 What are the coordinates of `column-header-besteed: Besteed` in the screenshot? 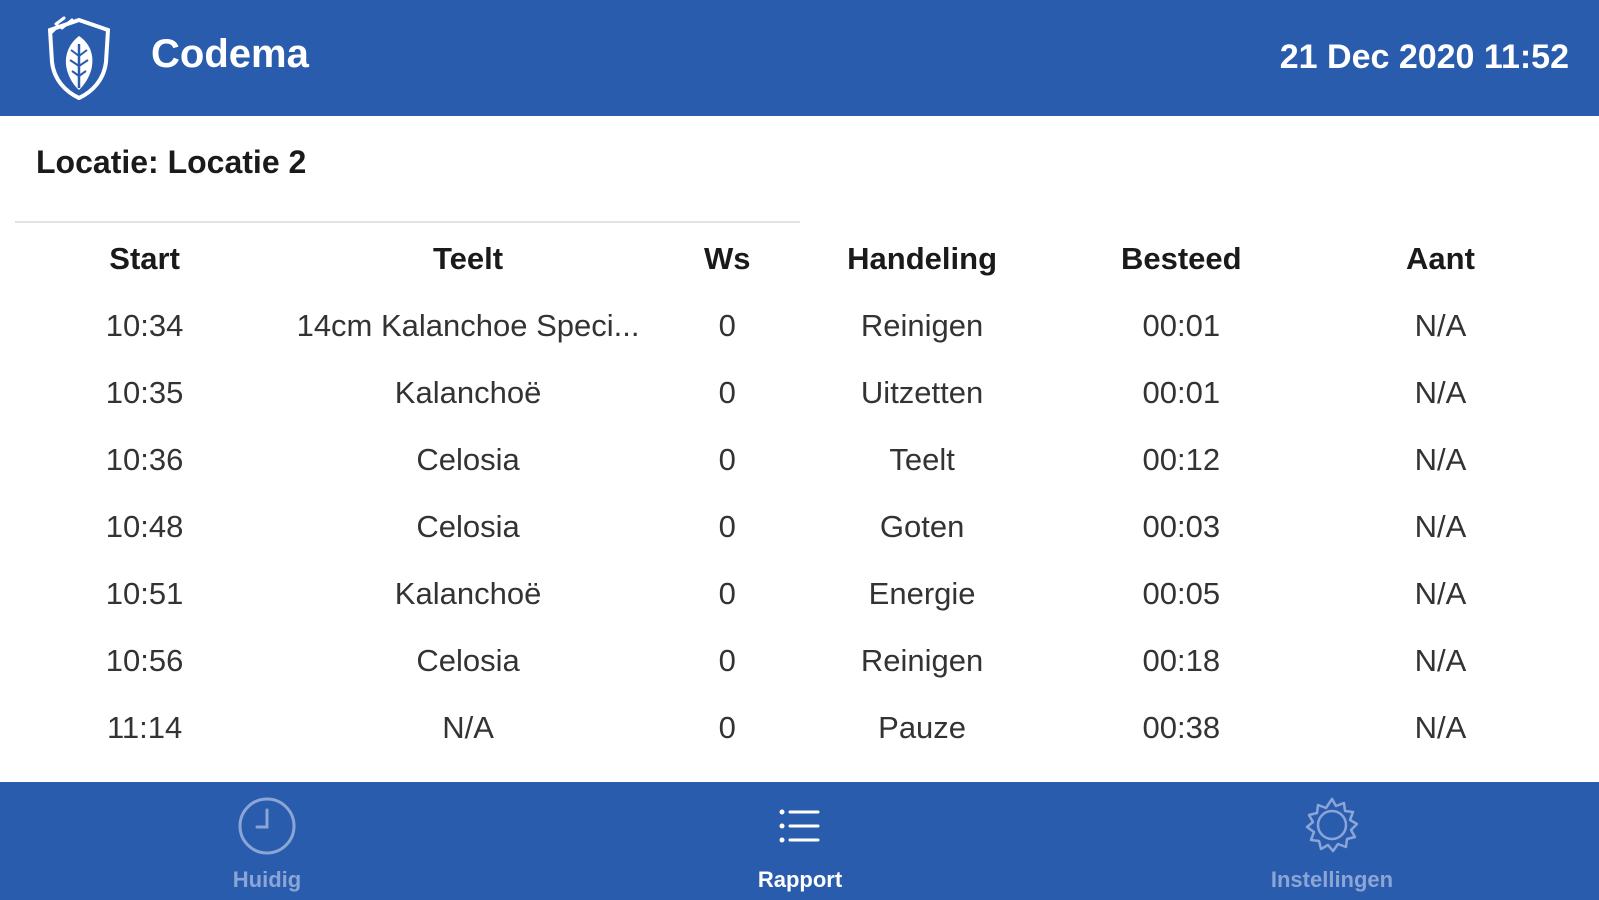 It's located at (1181, 258).